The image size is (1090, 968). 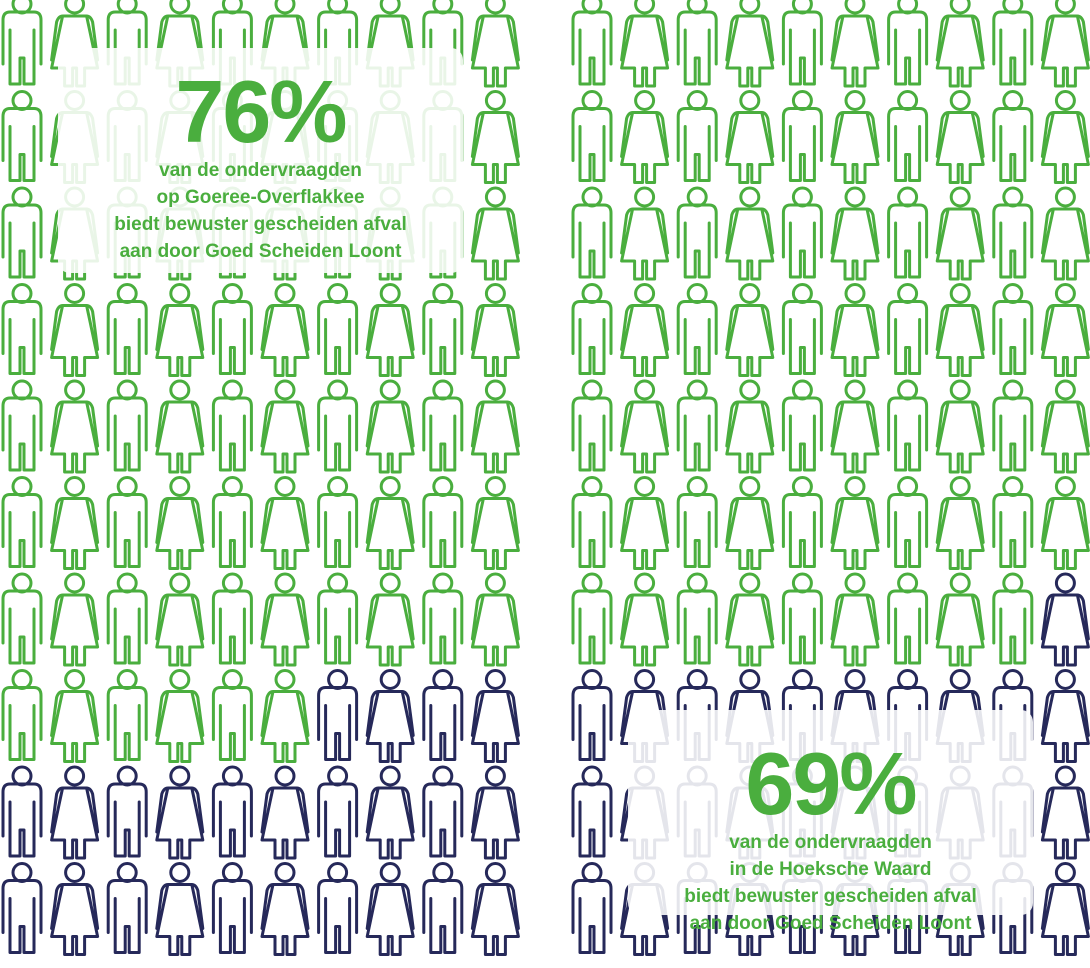 What do you see at coordinates (260, 197) in the screenshot?
I see `caption-line-2: op Goeree-Overflakkee` at bounding box center [260, 197].